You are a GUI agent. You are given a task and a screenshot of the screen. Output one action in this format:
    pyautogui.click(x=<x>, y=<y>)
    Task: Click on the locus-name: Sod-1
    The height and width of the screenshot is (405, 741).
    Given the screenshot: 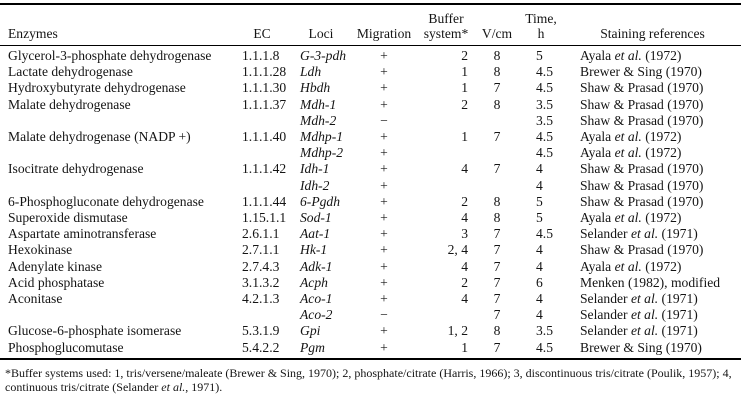 What is the action you would take?
    pyautogui.click(x=316, y=218)
    